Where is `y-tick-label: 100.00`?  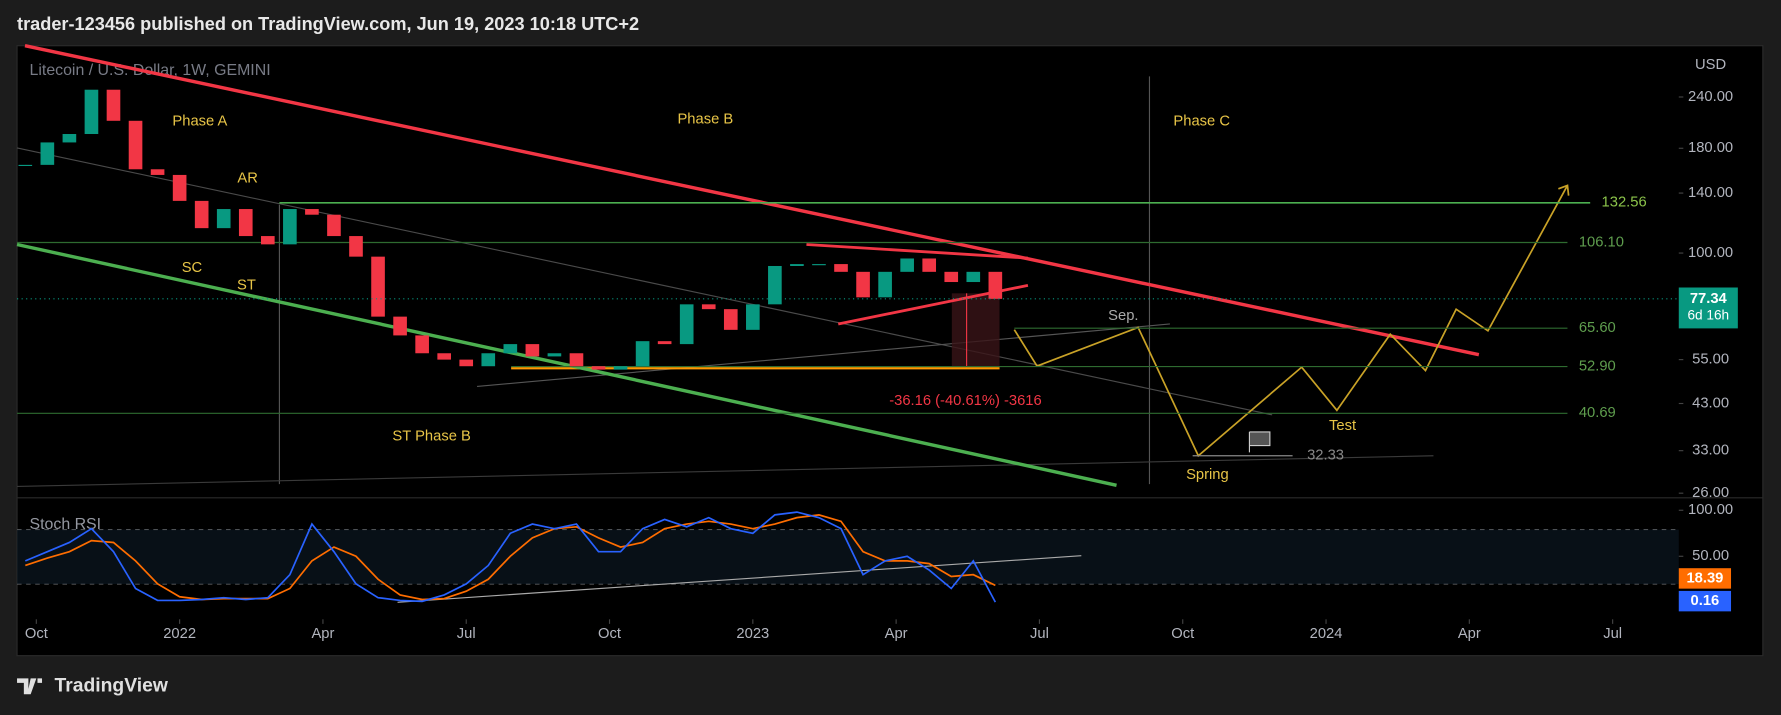 y-tick-label: 100.00 is located at coordinates (1710, 253).